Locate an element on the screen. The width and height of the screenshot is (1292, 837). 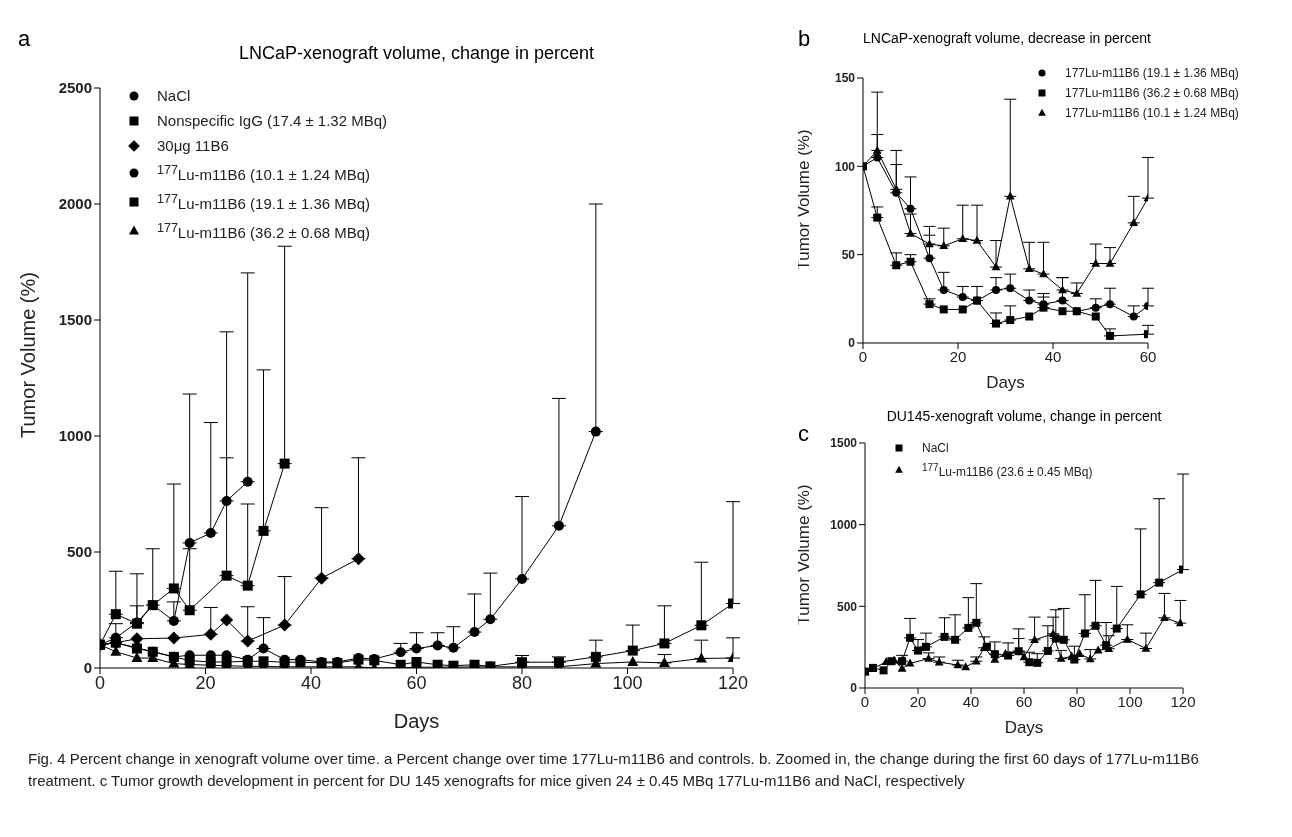
chart-title: DU145-xenograft volume, change in percent is located at coordinates (1024, 416).